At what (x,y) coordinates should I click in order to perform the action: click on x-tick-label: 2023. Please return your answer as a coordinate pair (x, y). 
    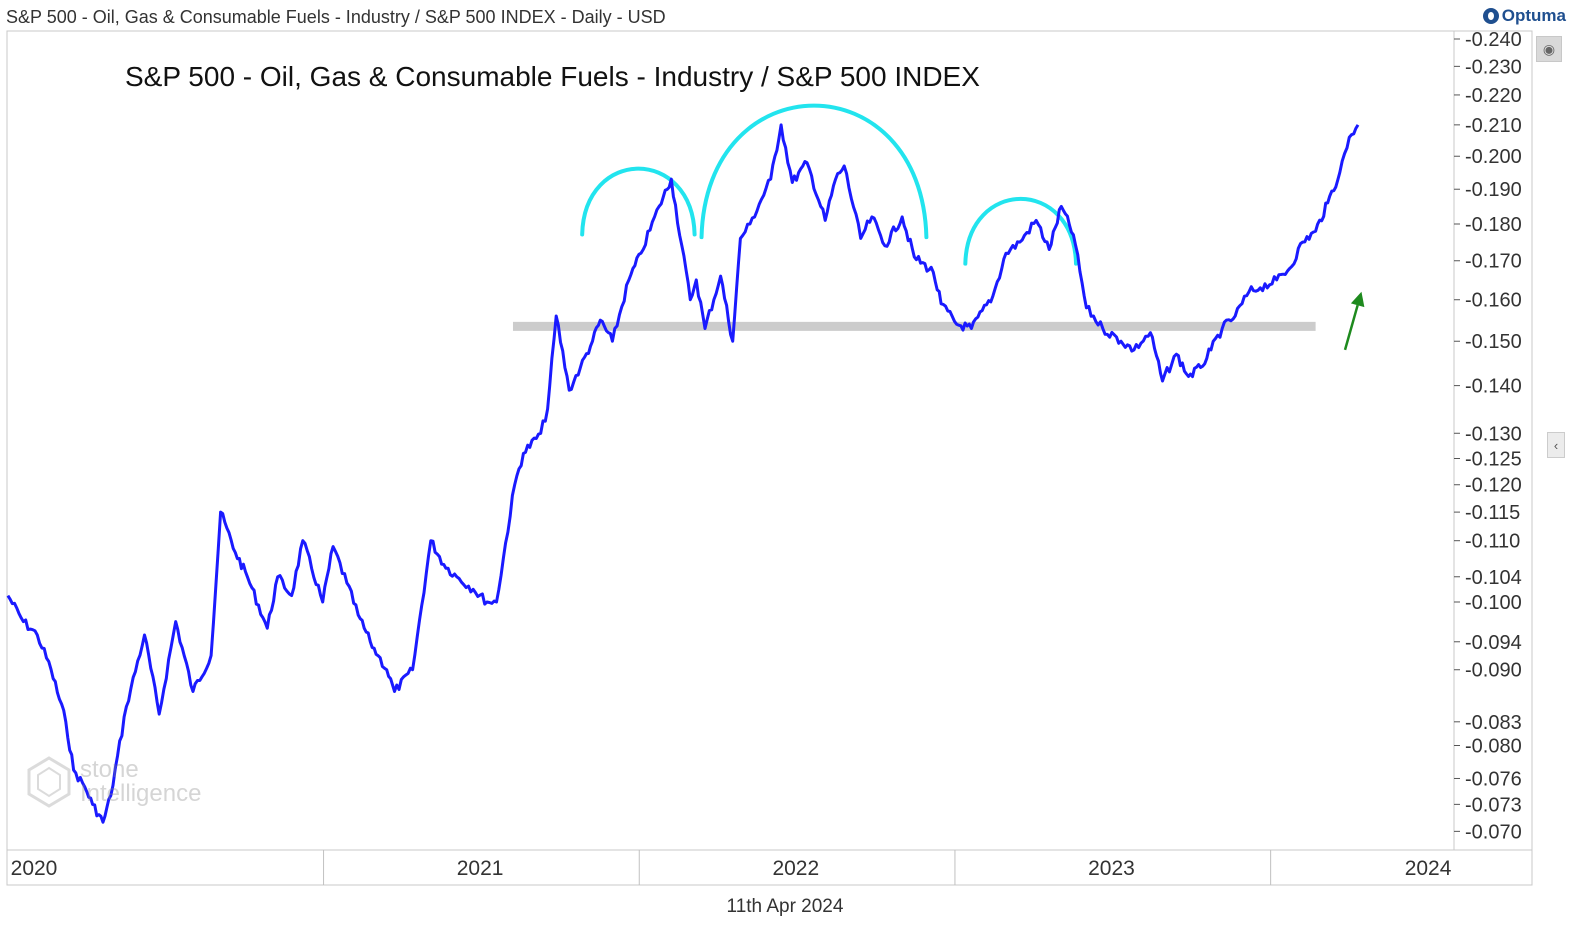
    Looking at the image, I should click on (1111, 868).